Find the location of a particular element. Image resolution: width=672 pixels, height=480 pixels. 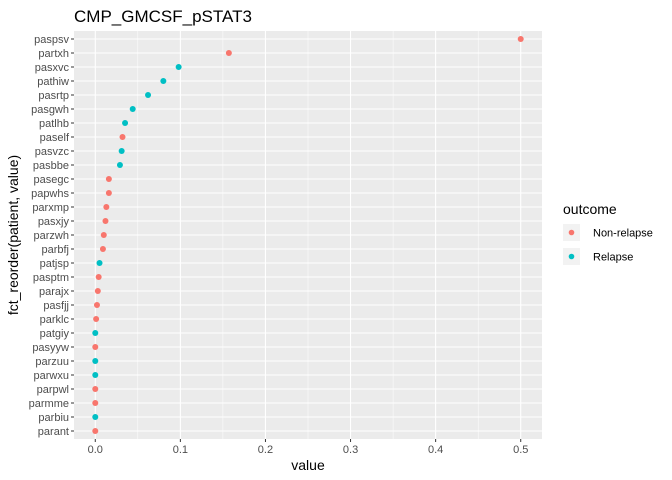

x-tick-label: 0.4 is located at coordinates (435, 450).